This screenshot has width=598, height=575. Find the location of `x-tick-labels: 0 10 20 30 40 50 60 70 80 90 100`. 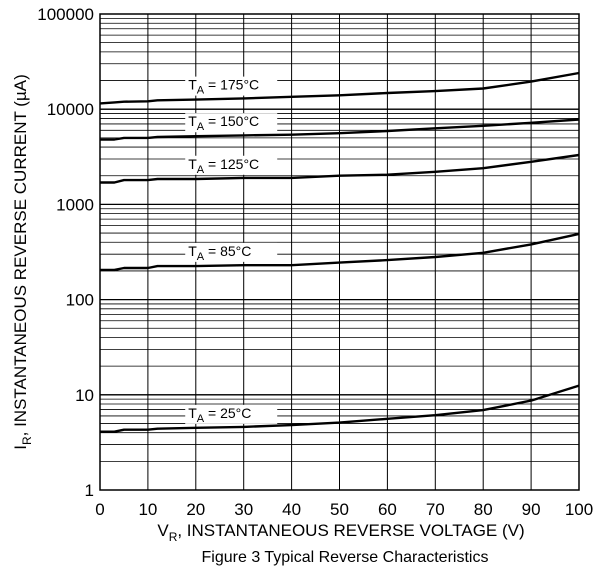

x-tick-labels: 0 10 20 30 40 50 60 70 80 90 100 is located at coordinates (344, 509).